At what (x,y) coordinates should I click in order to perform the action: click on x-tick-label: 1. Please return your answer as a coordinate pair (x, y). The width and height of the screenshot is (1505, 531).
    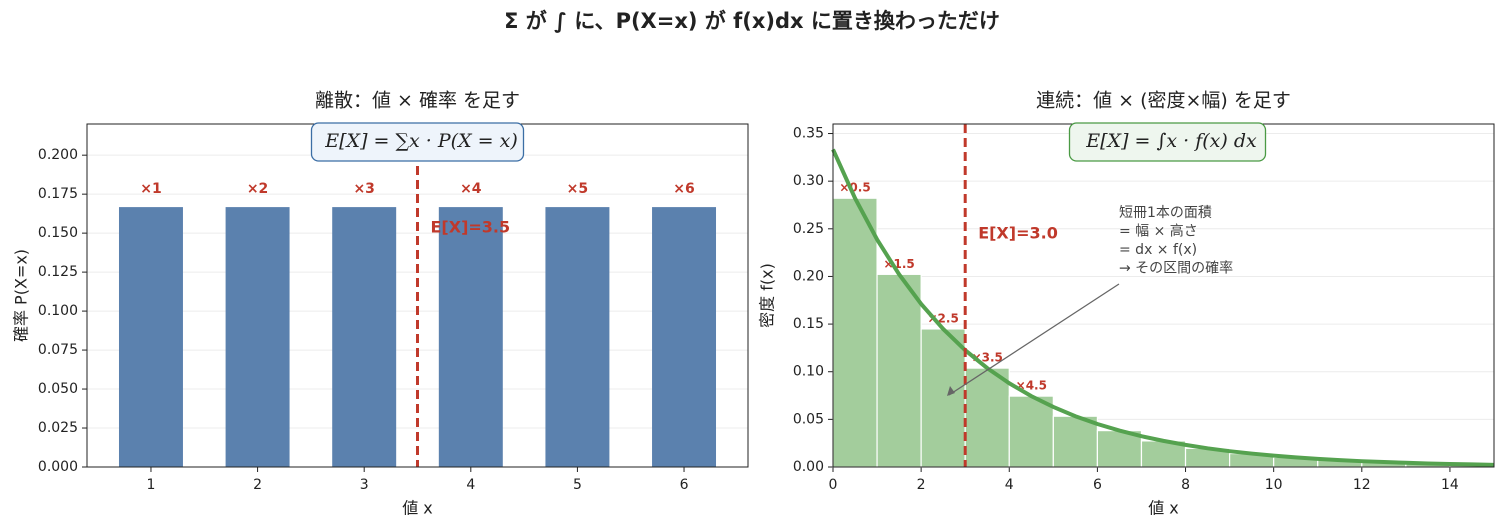
    Looking at the image, I should click on (151, 485).